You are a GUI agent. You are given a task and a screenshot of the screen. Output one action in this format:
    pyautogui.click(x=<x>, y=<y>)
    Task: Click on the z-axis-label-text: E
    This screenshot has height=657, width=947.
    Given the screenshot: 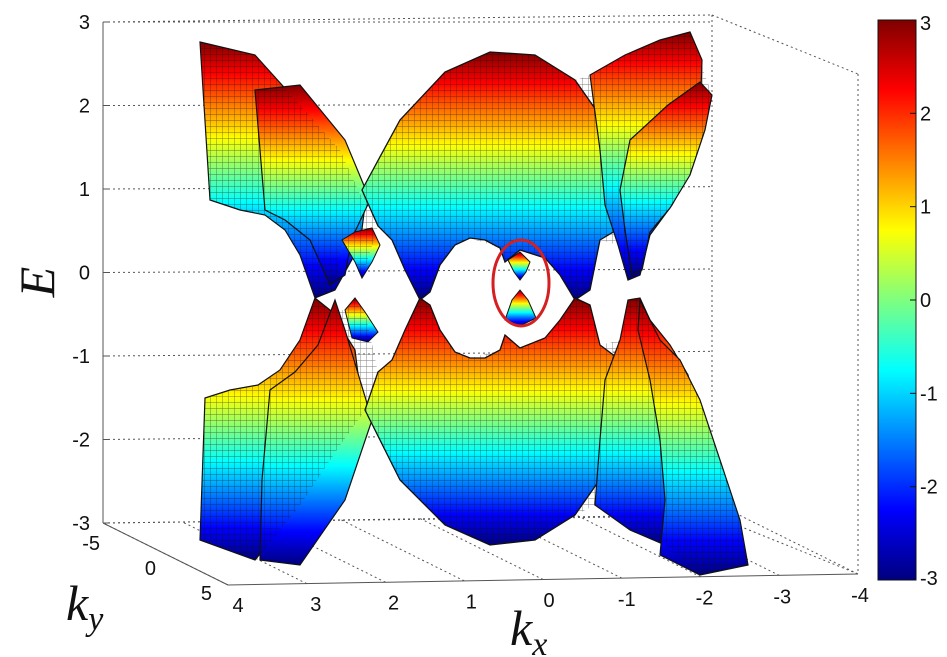 What is the action you would take?
    pyautogui.click(x=37, y=283)
    